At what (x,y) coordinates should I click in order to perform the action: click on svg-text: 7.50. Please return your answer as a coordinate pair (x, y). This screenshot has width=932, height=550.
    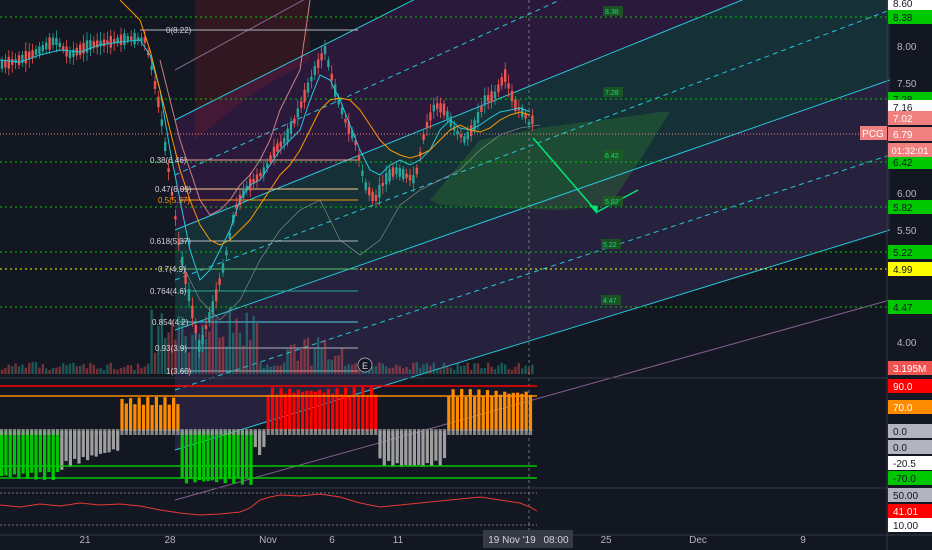
    Looking at the image, I should click on (907, 84).